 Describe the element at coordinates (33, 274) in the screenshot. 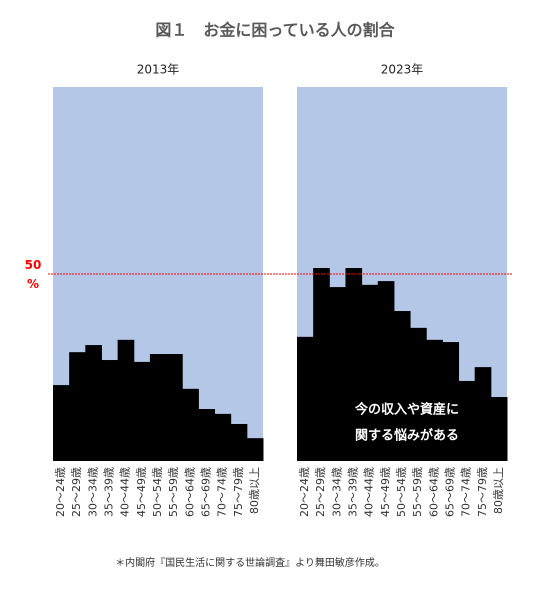

I see `reference-label: 50 %` at that location.